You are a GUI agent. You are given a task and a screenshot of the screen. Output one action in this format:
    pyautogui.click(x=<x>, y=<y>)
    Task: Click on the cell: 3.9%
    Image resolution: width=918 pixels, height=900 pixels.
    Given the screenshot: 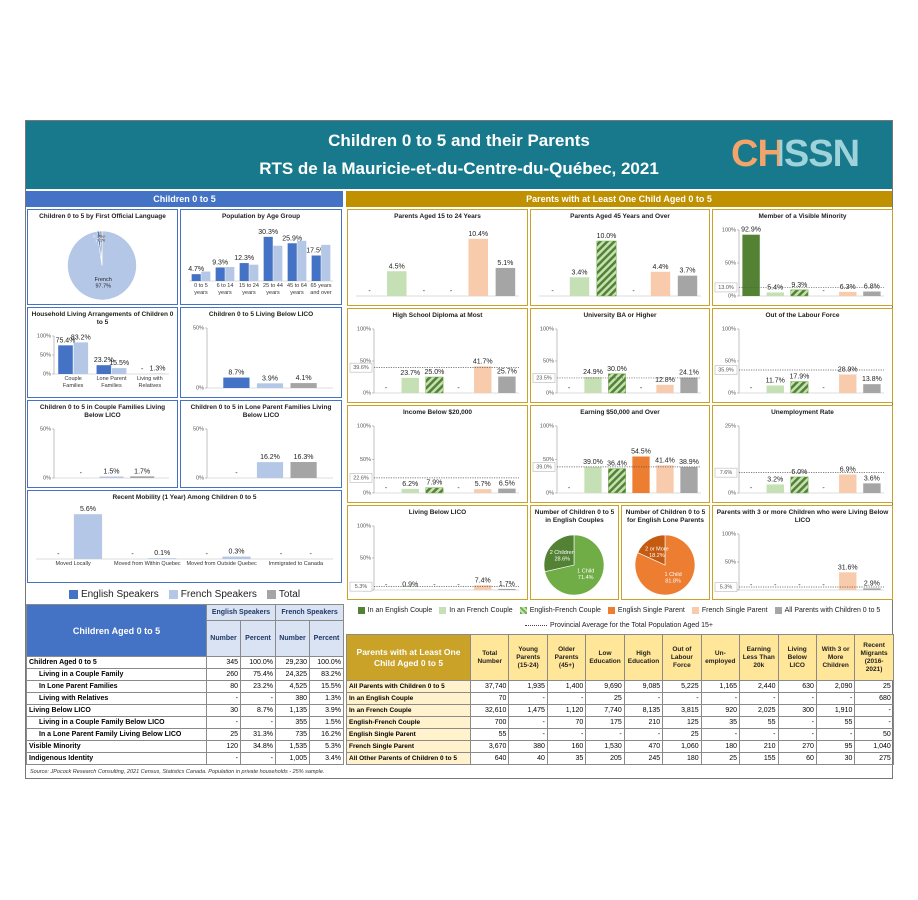 What is the action you would take?
    pyautogui.click(x=327, y=710)
    